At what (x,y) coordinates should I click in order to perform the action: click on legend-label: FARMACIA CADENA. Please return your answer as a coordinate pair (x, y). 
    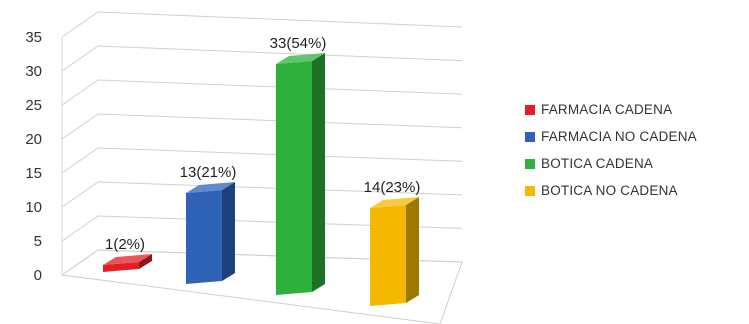
    Looking at the image, I should click on (607, 109).